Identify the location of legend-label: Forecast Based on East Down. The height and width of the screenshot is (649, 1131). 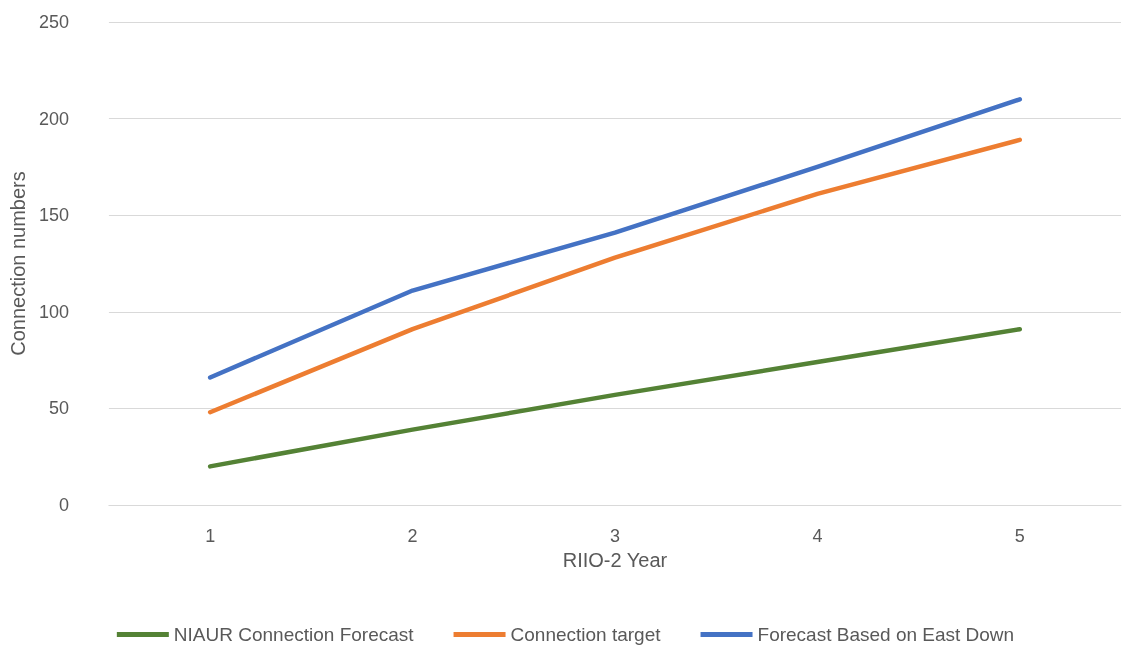
(886, 634).